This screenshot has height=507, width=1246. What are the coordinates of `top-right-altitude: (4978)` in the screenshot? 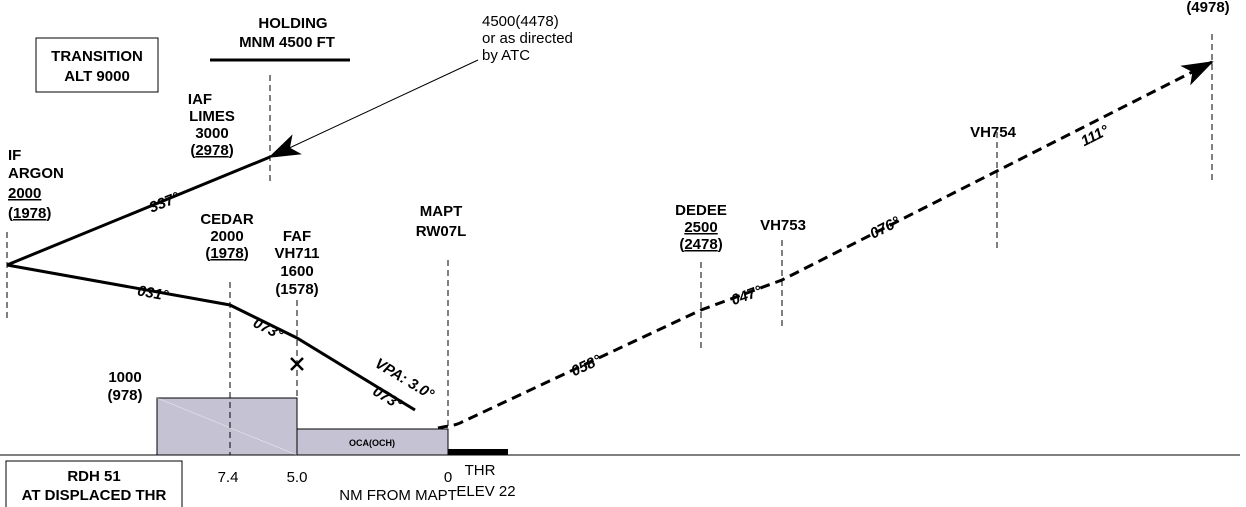 It's located at (1207, 8).